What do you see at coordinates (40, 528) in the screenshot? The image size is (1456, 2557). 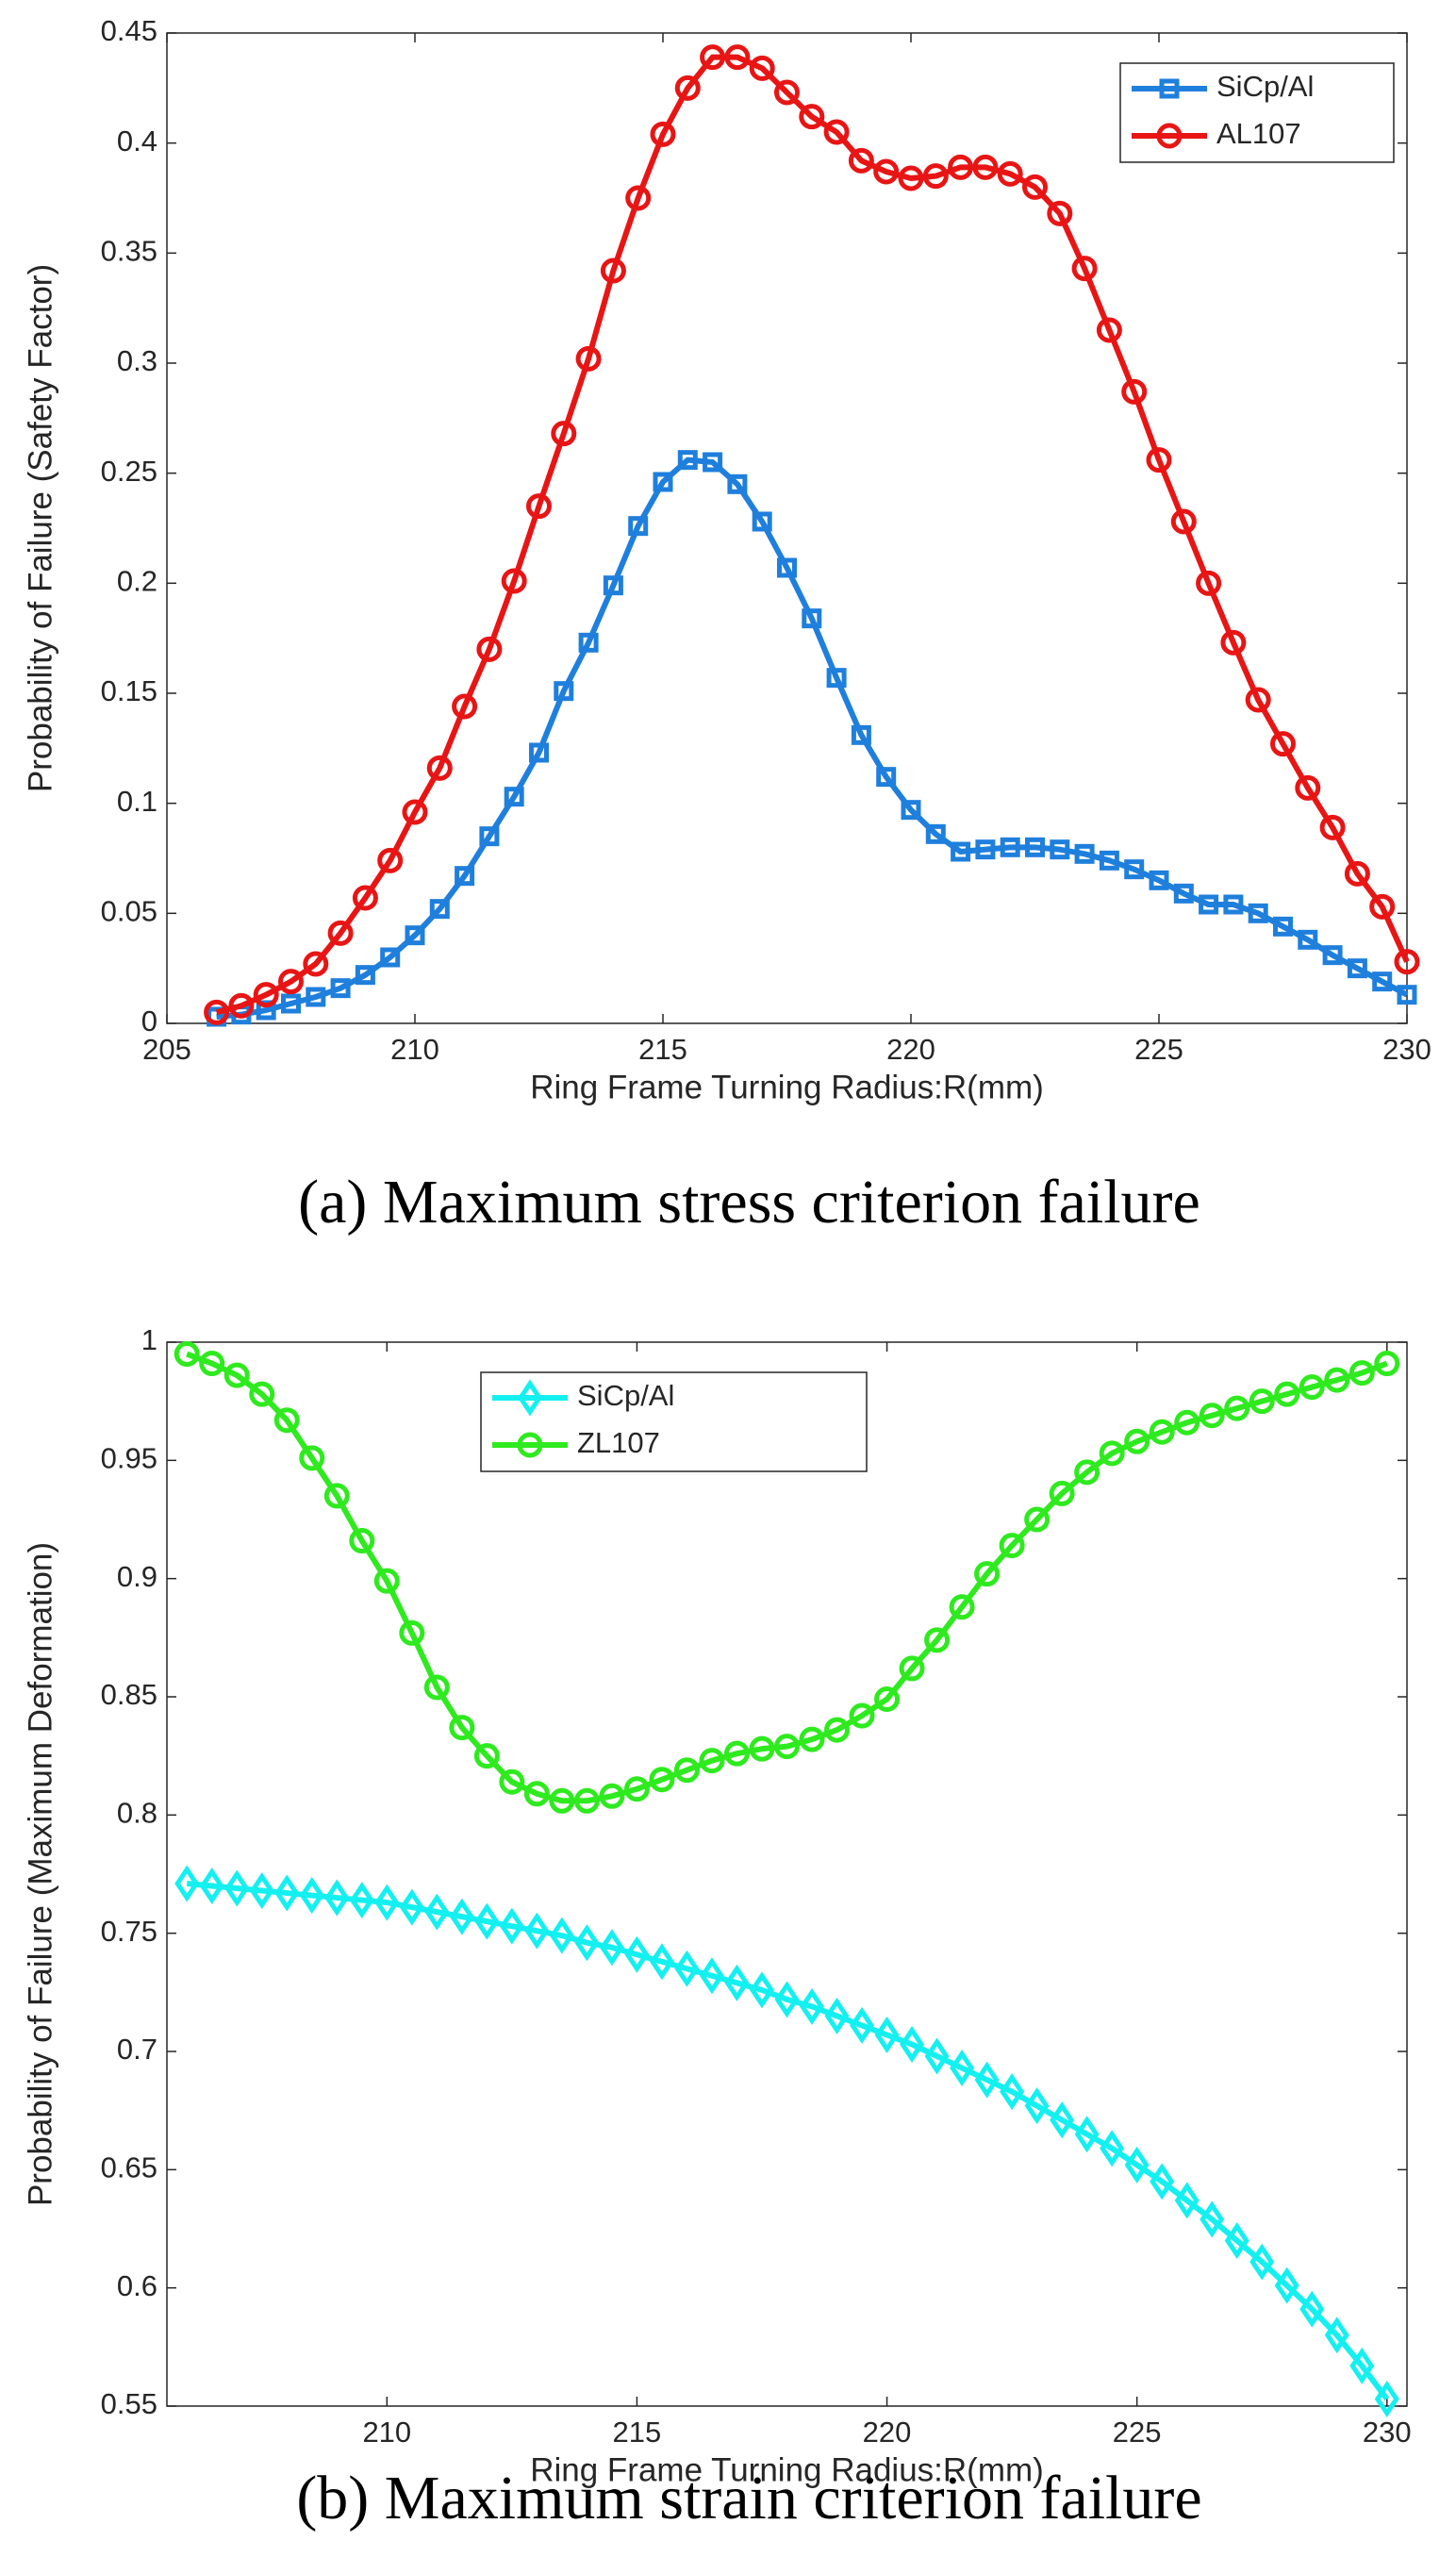 I see `y-axis-label: Probability of Failure (Safety Factor)` at bounding box center [40, 528].